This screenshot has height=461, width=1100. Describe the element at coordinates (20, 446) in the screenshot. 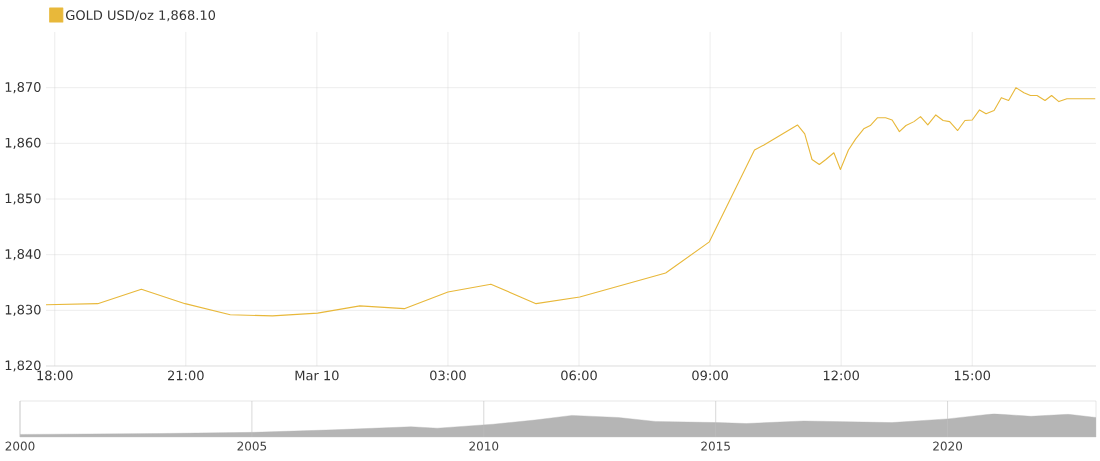

I see `x-tick-label: 2000` at that location.